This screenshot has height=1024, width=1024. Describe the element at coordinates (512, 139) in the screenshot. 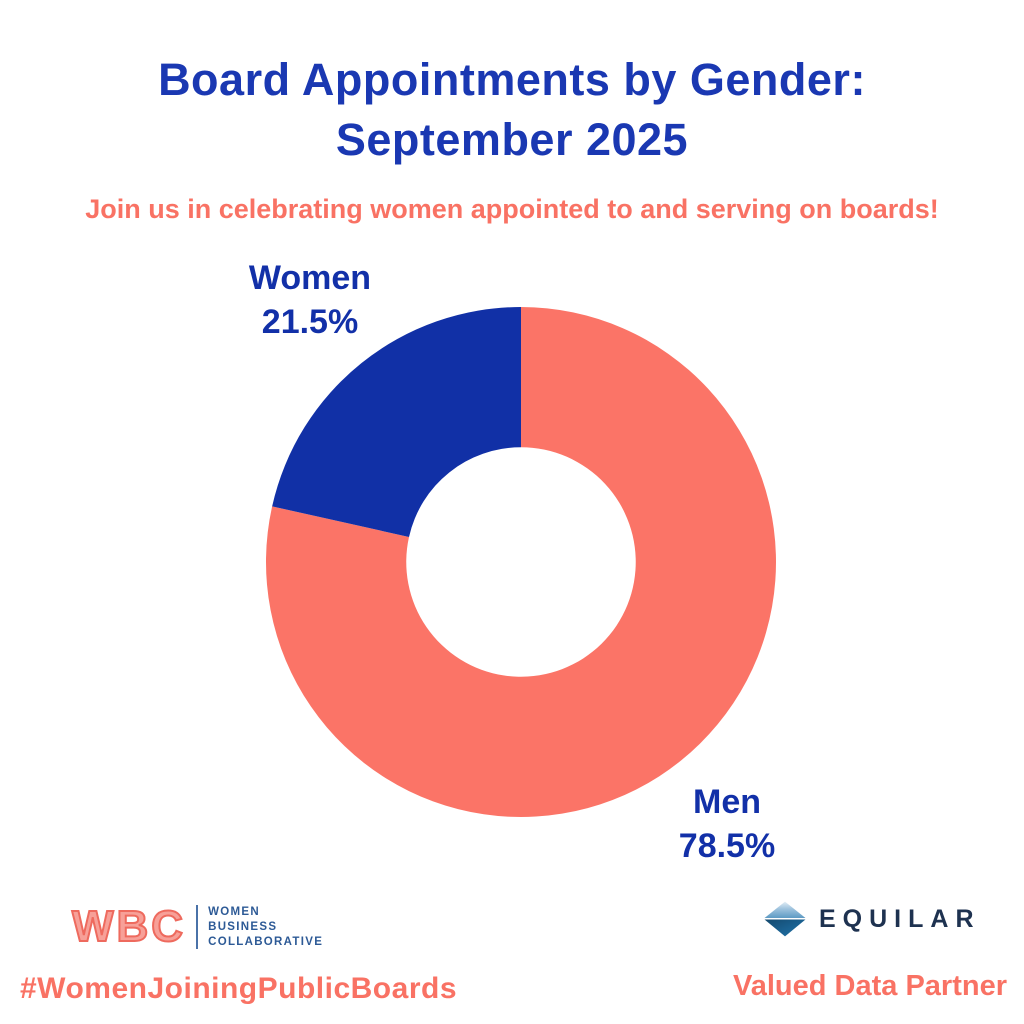

I see `title-line-2: September 2025` at that location.